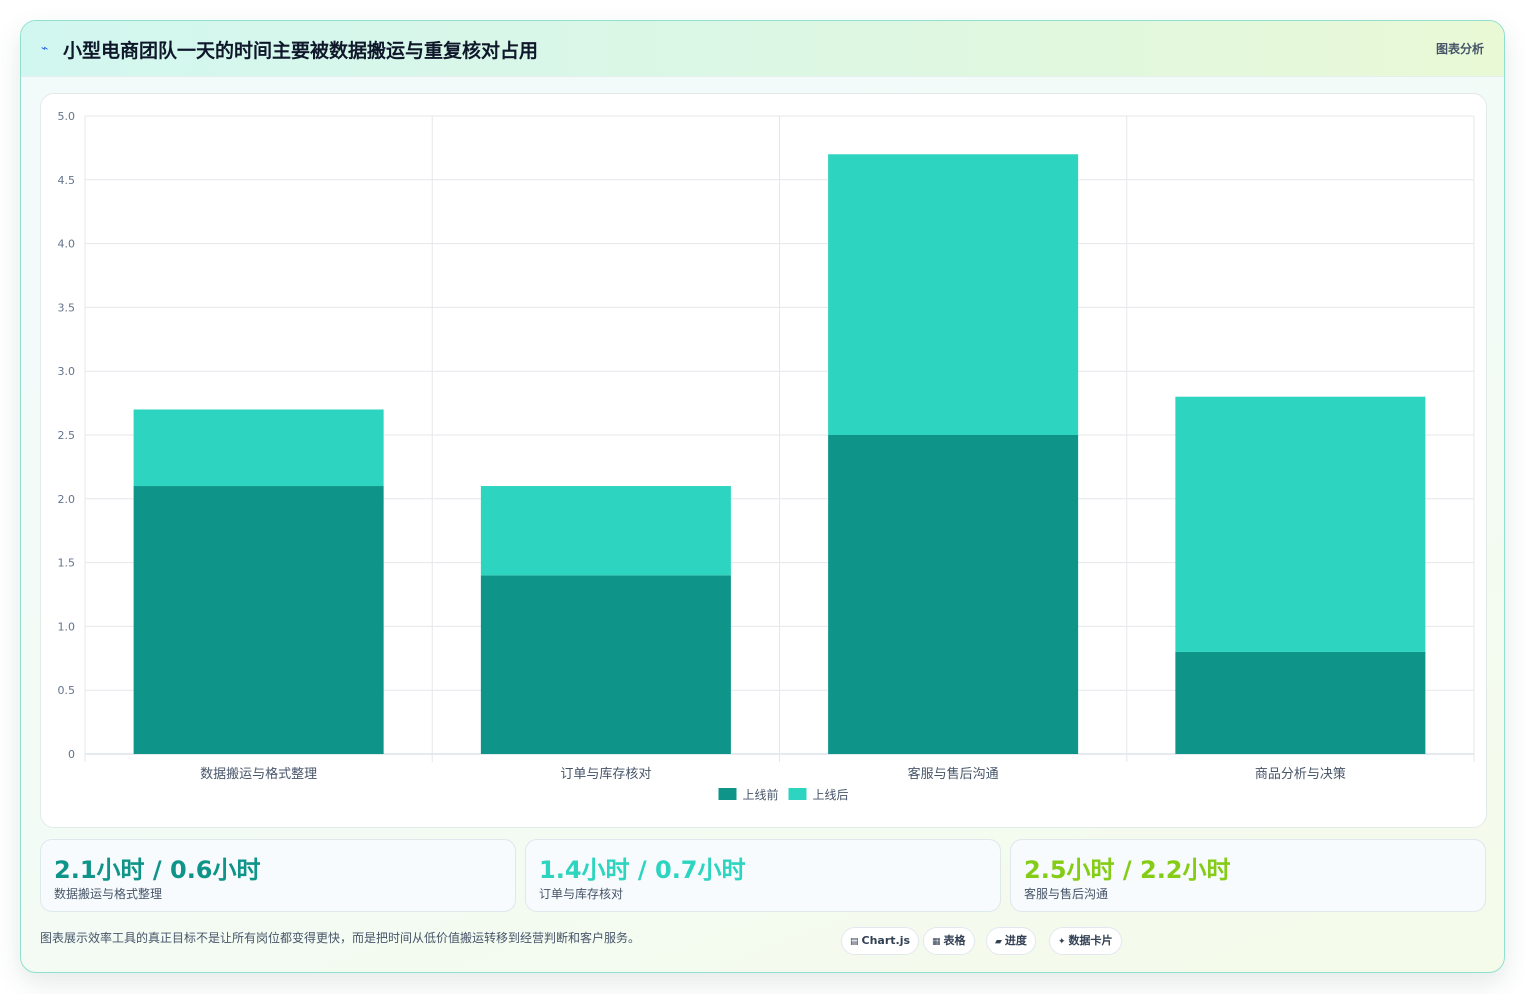  Describe the element at coordinates (581, 894) in the screenshot. I see `stat-label: 订单与库存核对` at that location.